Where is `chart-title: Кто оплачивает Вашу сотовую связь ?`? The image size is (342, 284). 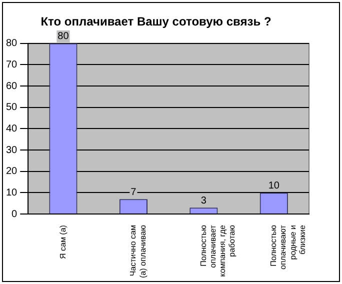
chart-title: Кто оплачивает Вашу сотовую связь ? is located at coordinates (156, 21).